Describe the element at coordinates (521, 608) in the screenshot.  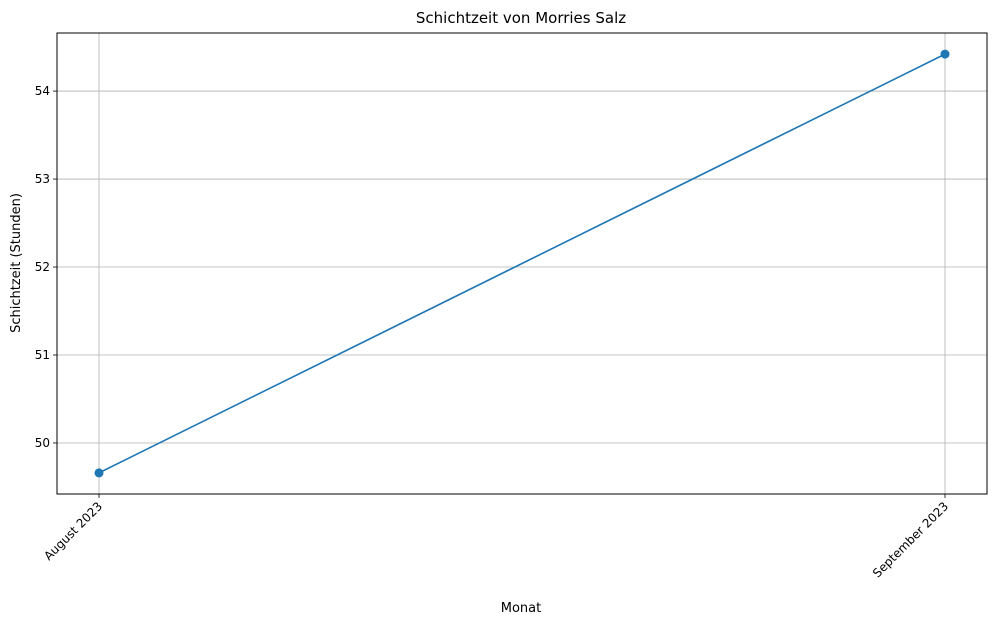
I see `x-axis-label: Monat` at that location.